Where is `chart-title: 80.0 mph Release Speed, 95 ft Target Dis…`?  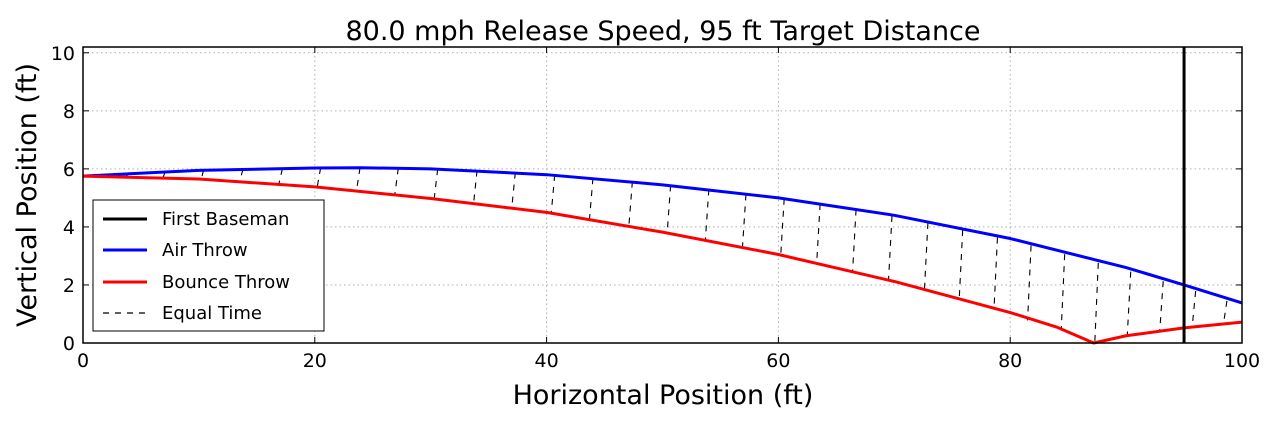
chart-title: 80.0 mph Release Speed, 95 ft Target Dis… is located at coordinates (662, 31).